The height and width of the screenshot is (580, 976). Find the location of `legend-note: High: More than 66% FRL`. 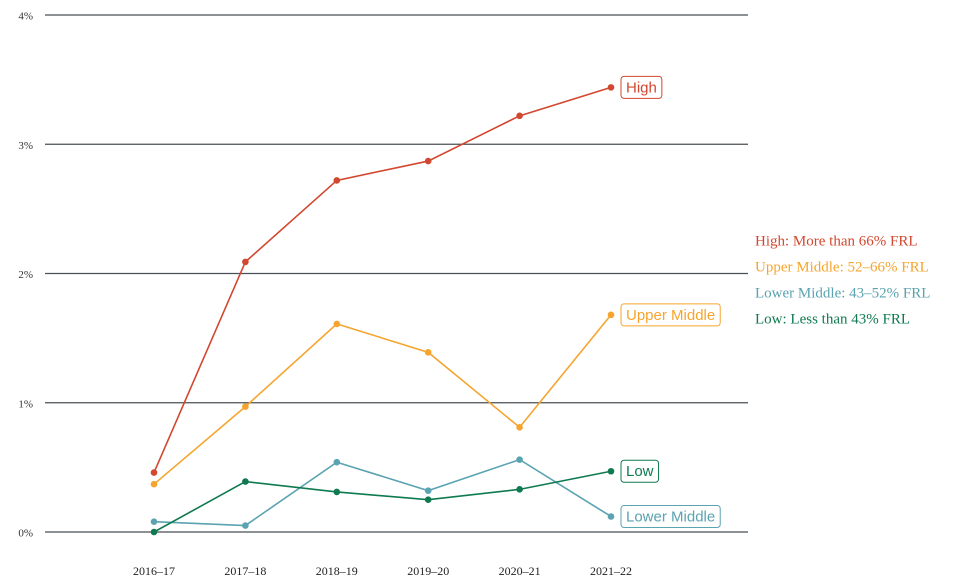

legend-note: High: More than 66% FRL is located at coordinates (836, 241).